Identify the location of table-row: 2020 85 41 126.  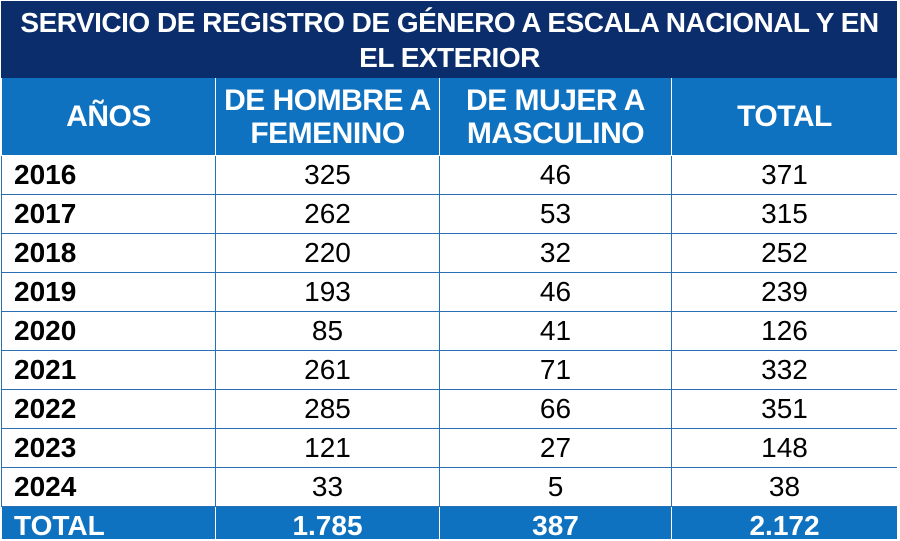
(449, 331).